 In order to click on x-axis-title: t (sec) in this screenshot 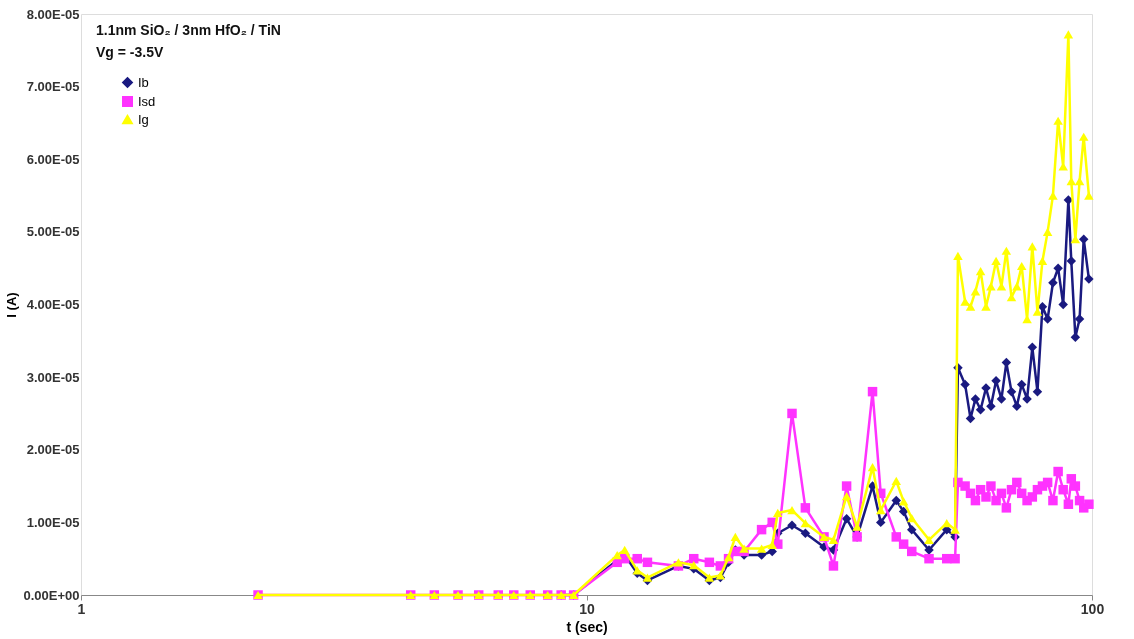, I will do `click(587, 626)`.